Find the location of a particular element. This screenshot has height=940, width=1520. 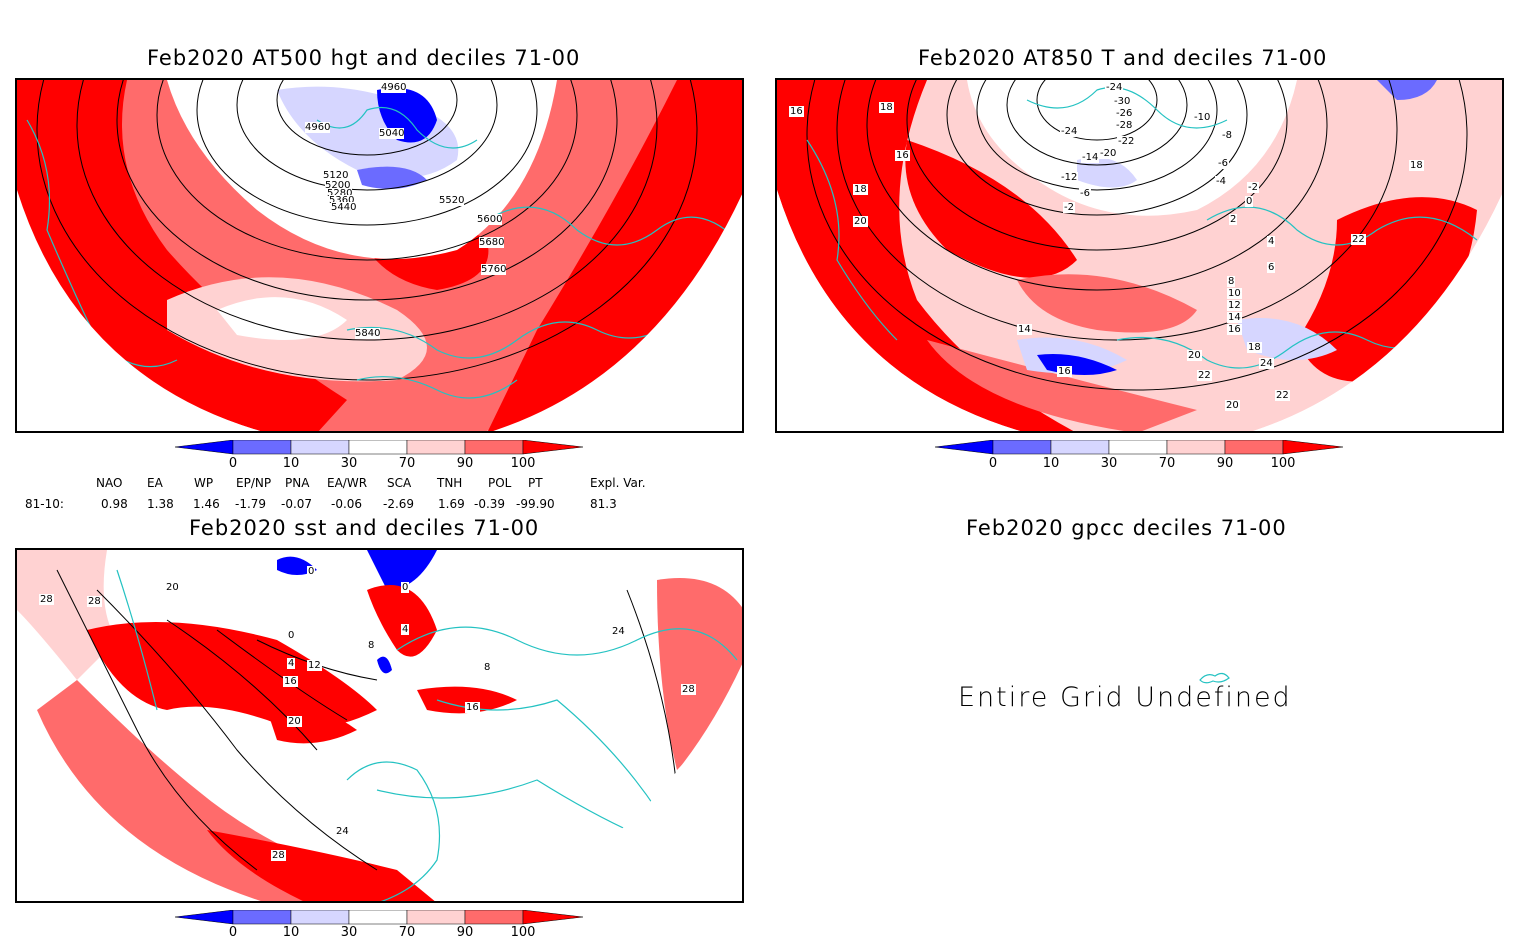

index-value: -1.79 is located at coordinates (251, 504).